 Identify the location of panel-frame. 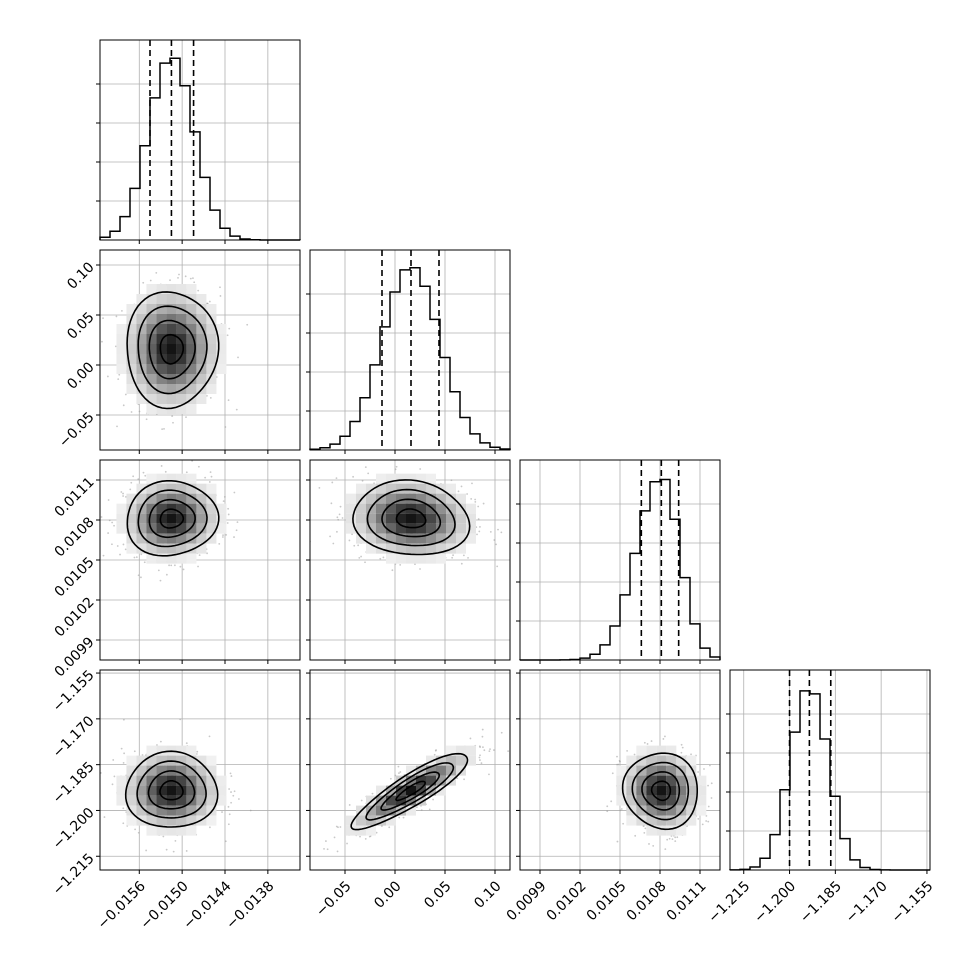
(410, 770).